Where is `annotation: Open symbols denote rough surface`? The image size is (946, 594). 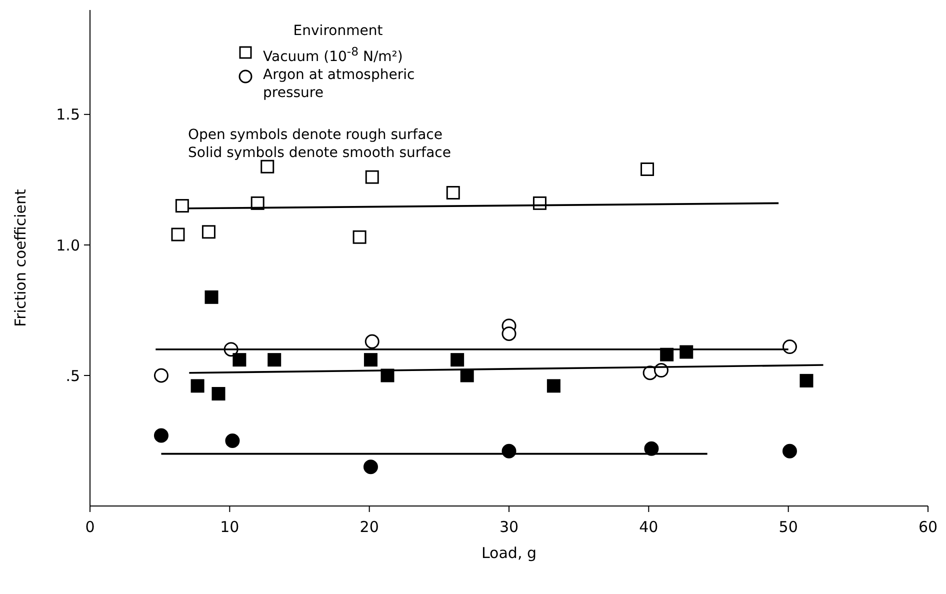 annotation: Open symbols denote rough surface is located at coordinates (315, 134).